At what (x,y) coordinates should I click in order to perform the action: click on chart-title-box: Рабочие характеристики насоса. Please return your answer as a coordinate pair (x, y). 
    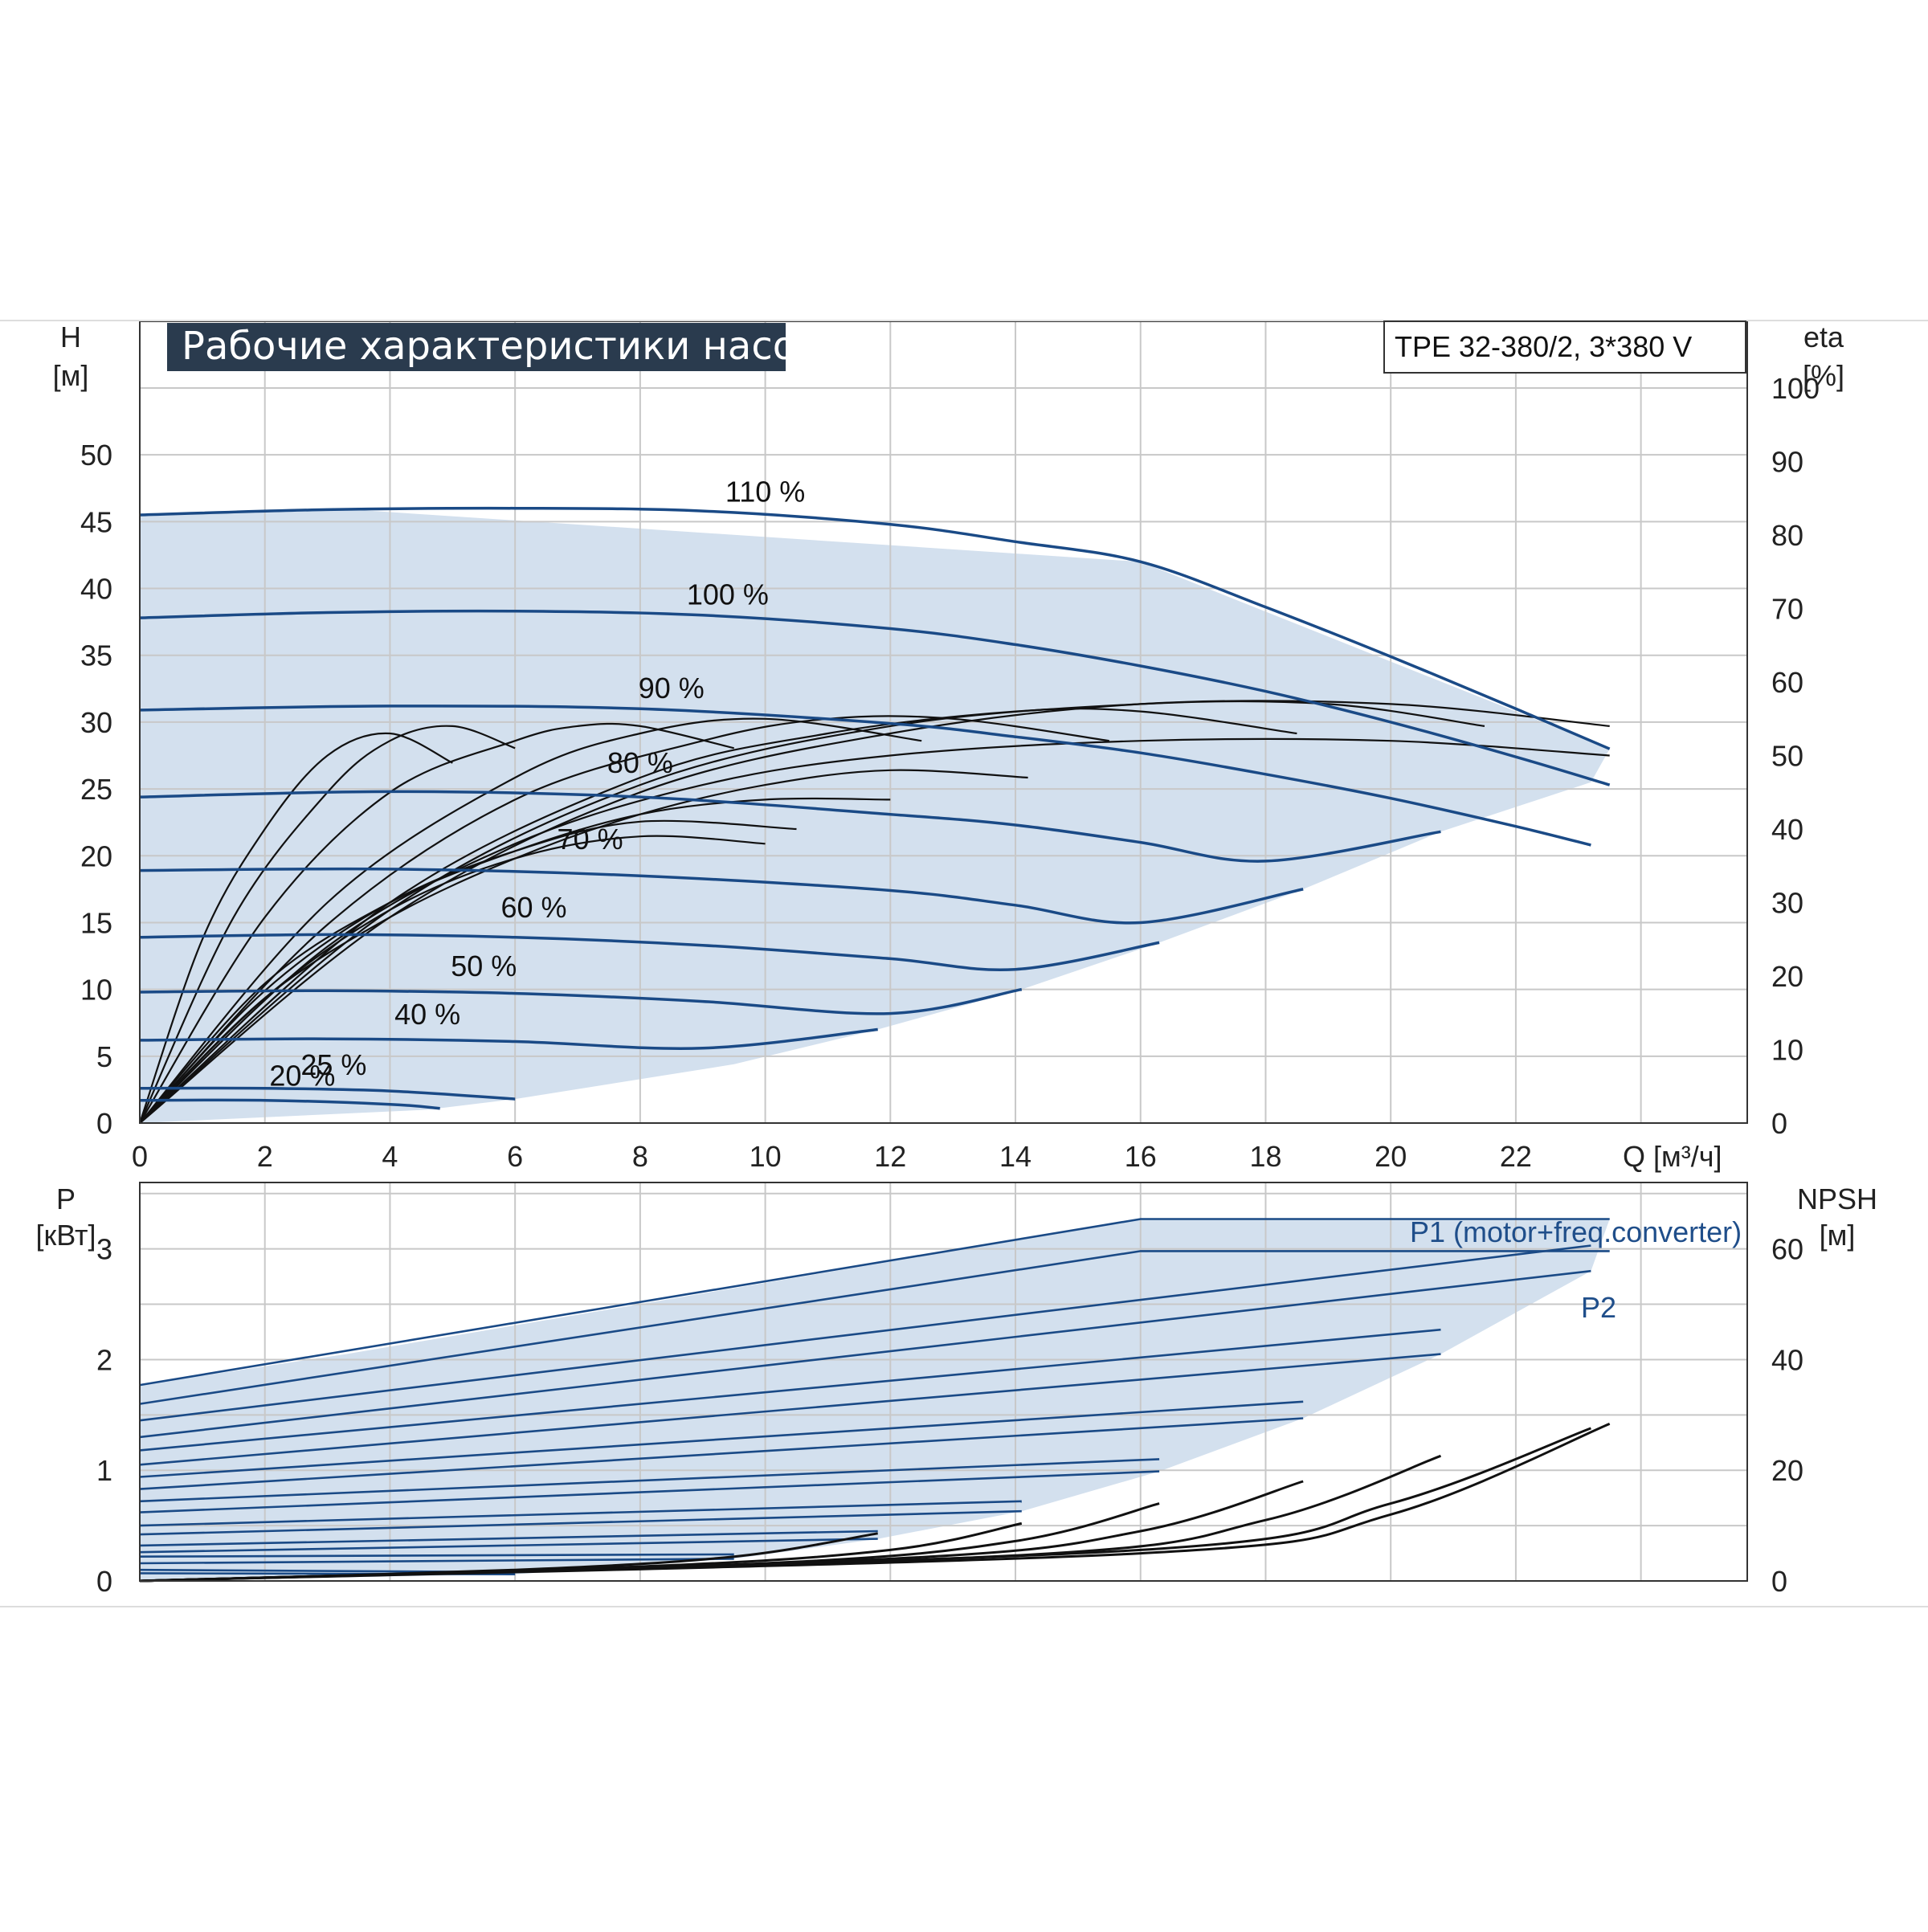
    Looking at the image, I should click on (504, 347).